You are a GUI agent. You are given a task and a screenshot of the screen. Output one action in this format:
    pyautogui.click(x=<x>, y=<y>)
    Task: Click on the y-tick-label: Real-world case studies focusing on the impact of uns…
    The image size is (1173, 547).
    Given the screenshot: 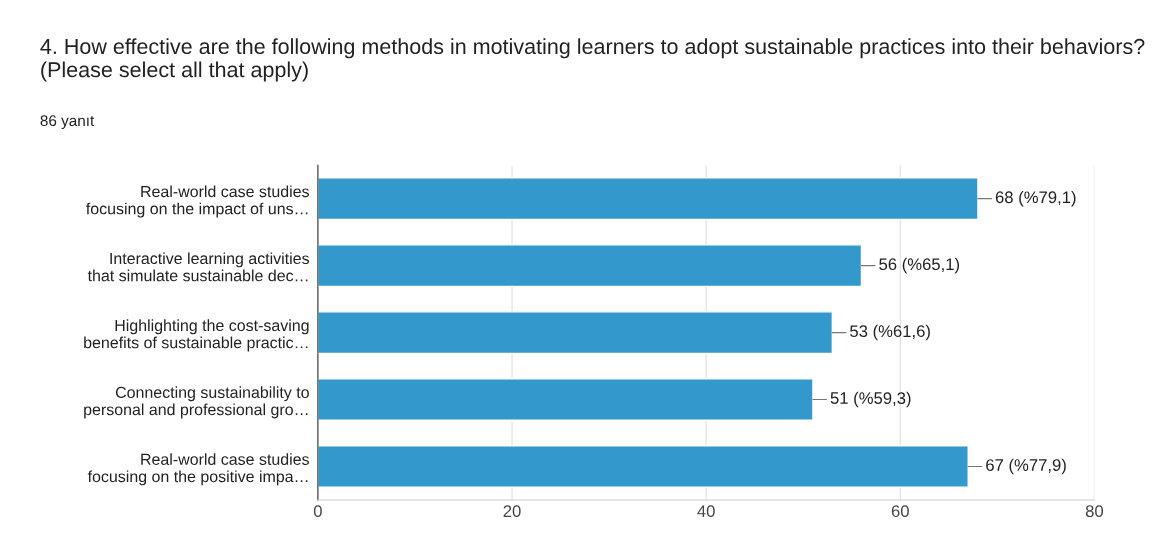 What is the action you would take?
    pyautogui.click(x=197, y=201)
    